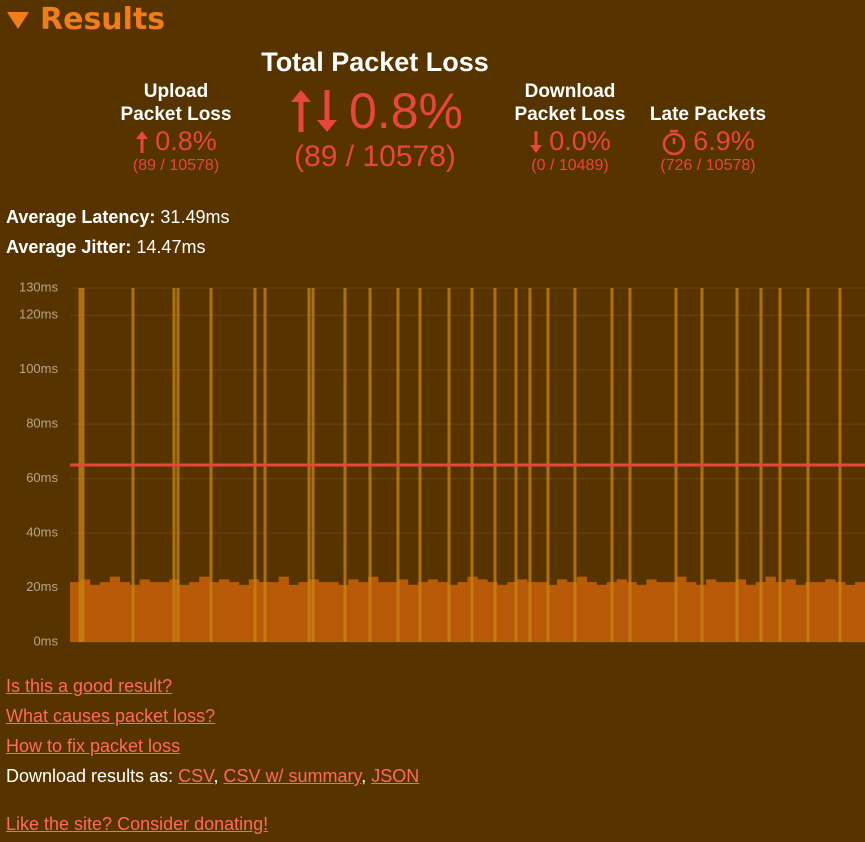 The image size is (865, 842). Describe the element at coordinates (176, 103) in the screenshot. I see `label: Upload Packet Loss` at that location.